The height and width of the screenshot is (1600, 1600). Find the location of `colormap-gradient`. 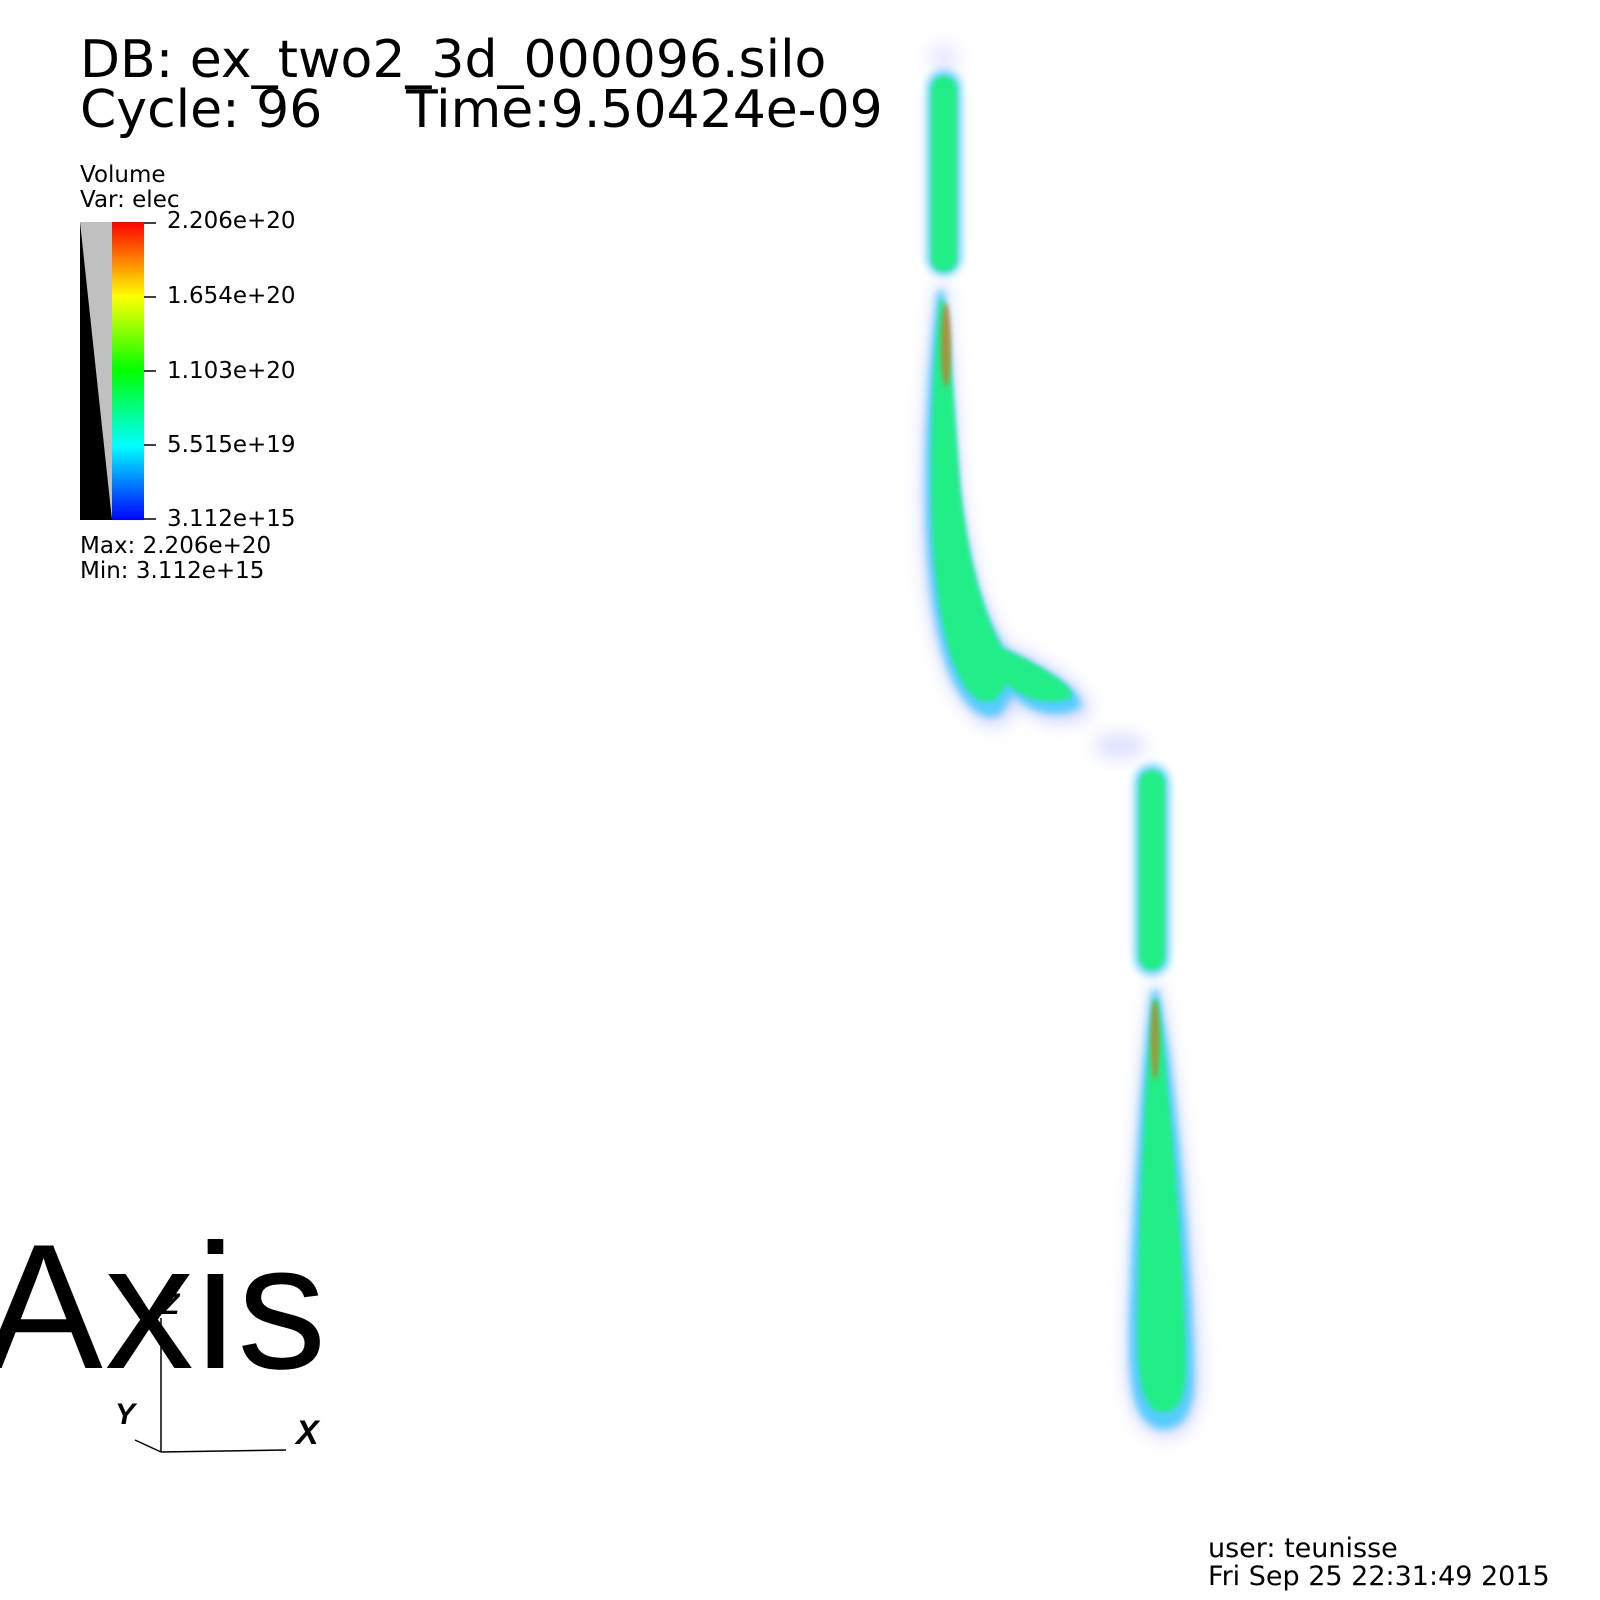

colormap-gradient is located at coordinates (128, 371).